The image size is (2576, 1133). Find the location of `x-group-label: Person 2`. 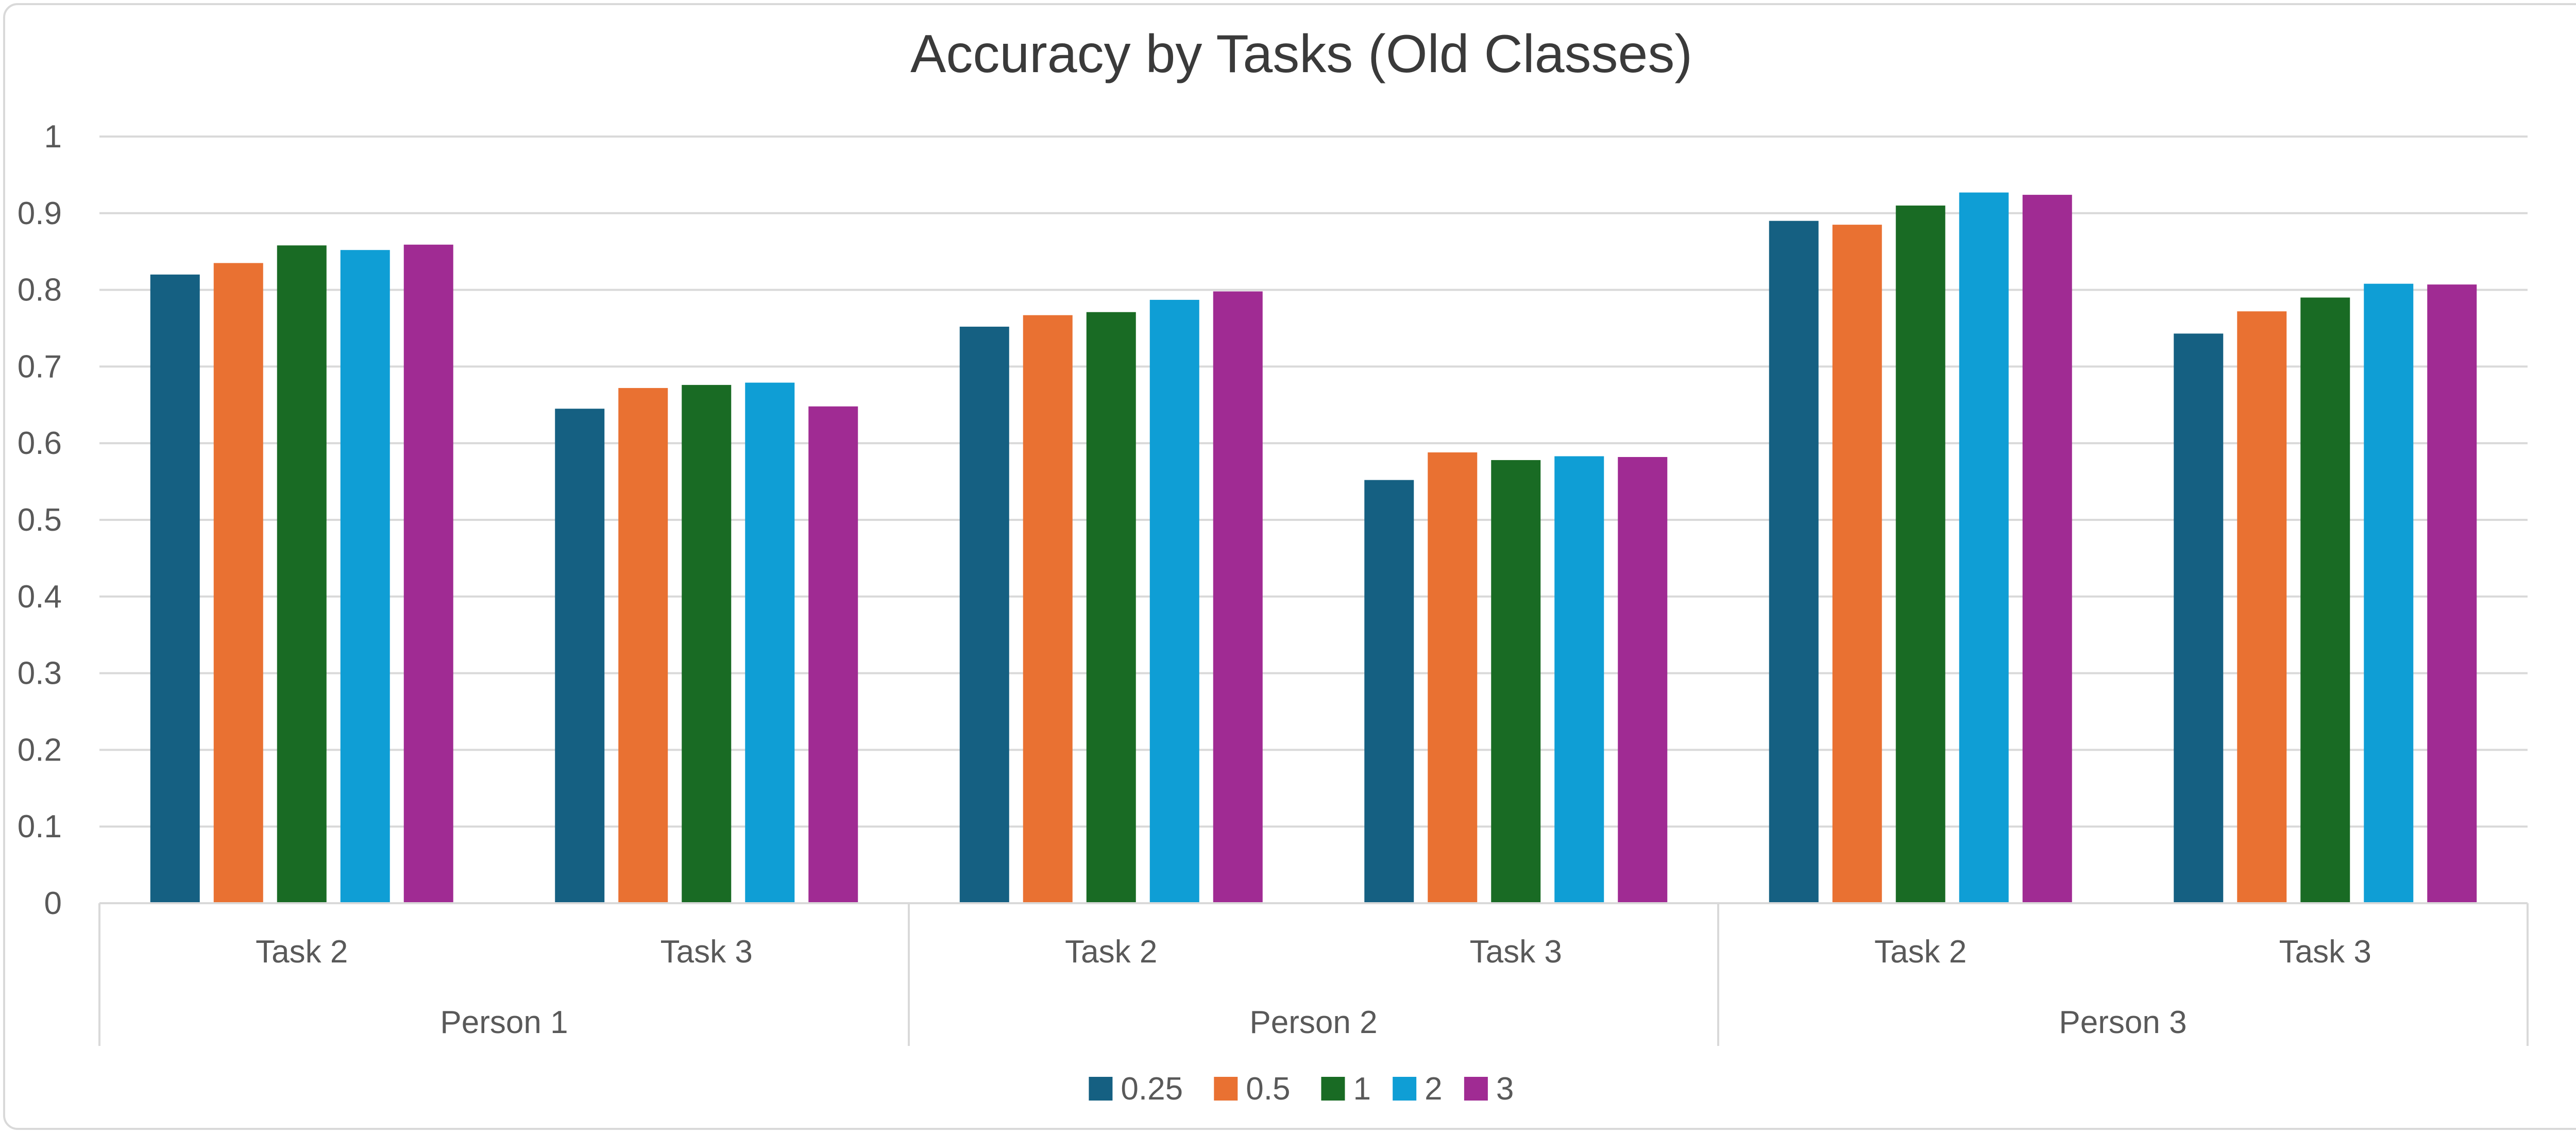

x-group-label: Person 2 is located at coordinates (1313, 1022).